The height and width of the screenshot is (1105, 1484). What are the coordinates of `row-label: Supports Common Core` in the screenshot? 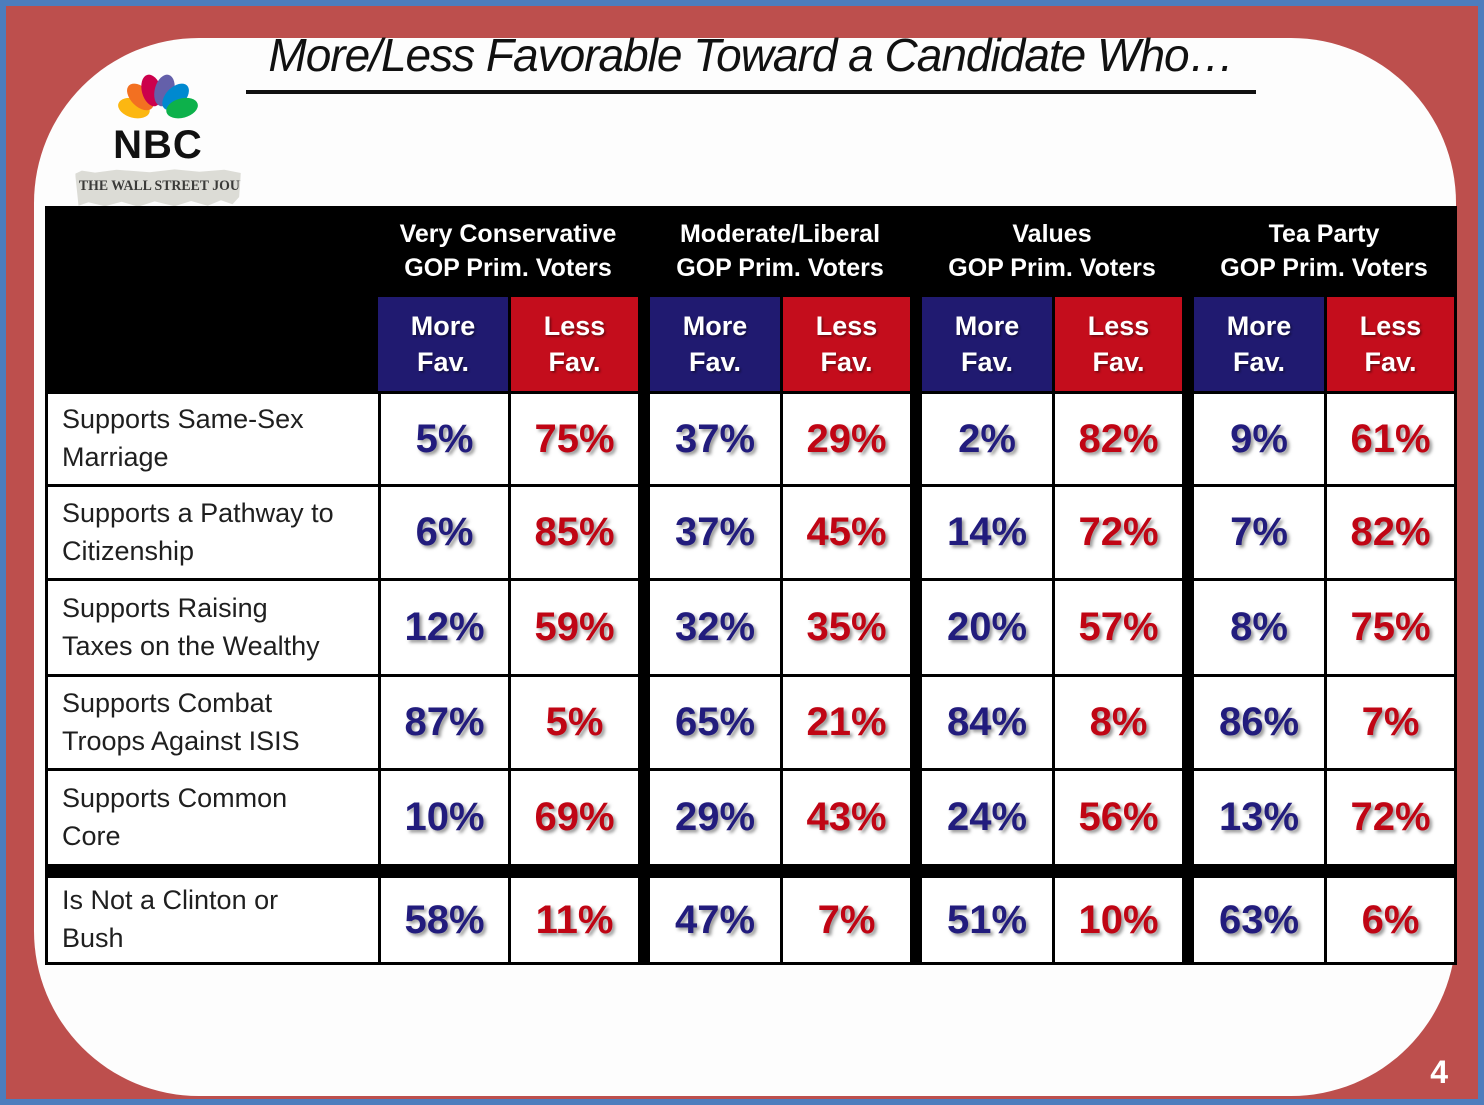 It's located at (213, 817).